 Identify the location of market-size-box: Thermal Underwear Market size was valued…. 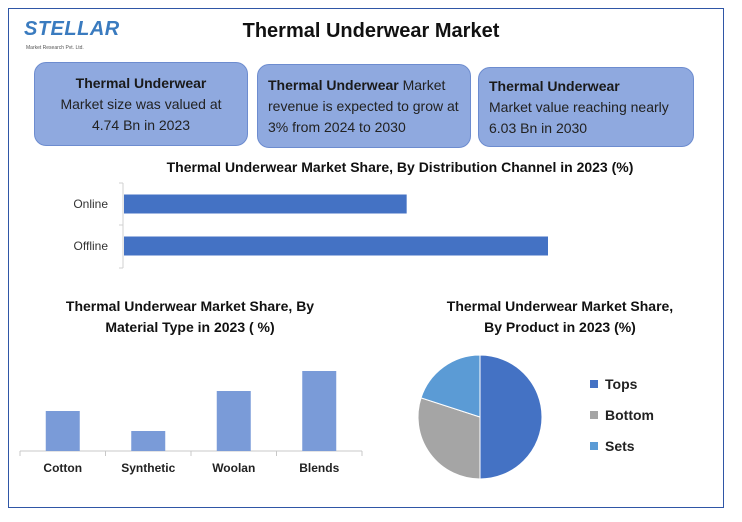
(141, 104).